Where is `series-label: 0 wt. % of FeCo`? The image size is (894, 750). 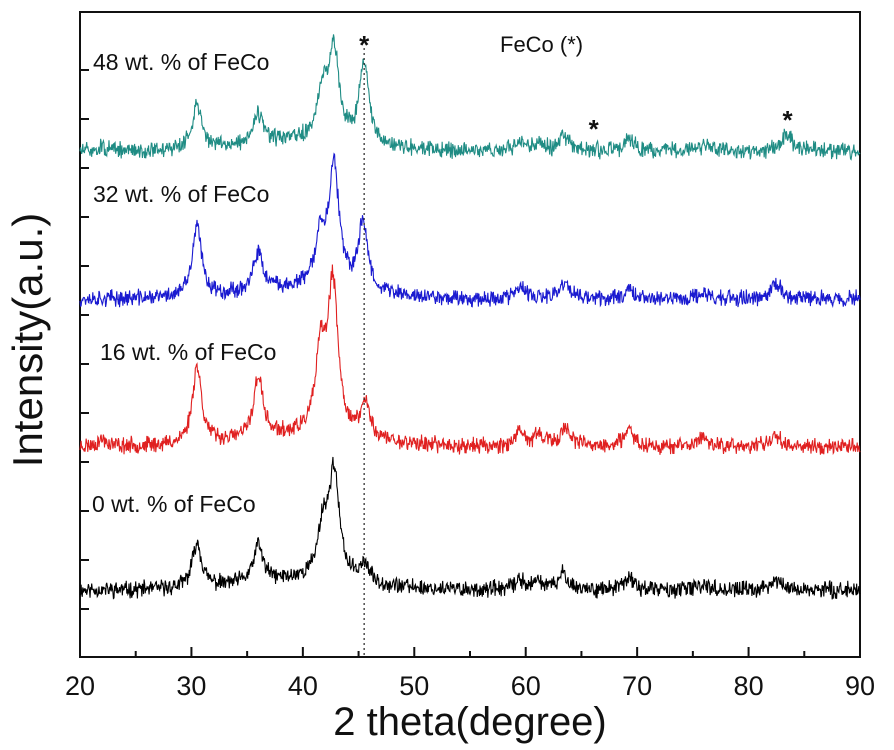
series-label: 0 wt. % of FeCo is located at coordinates (174, 504).